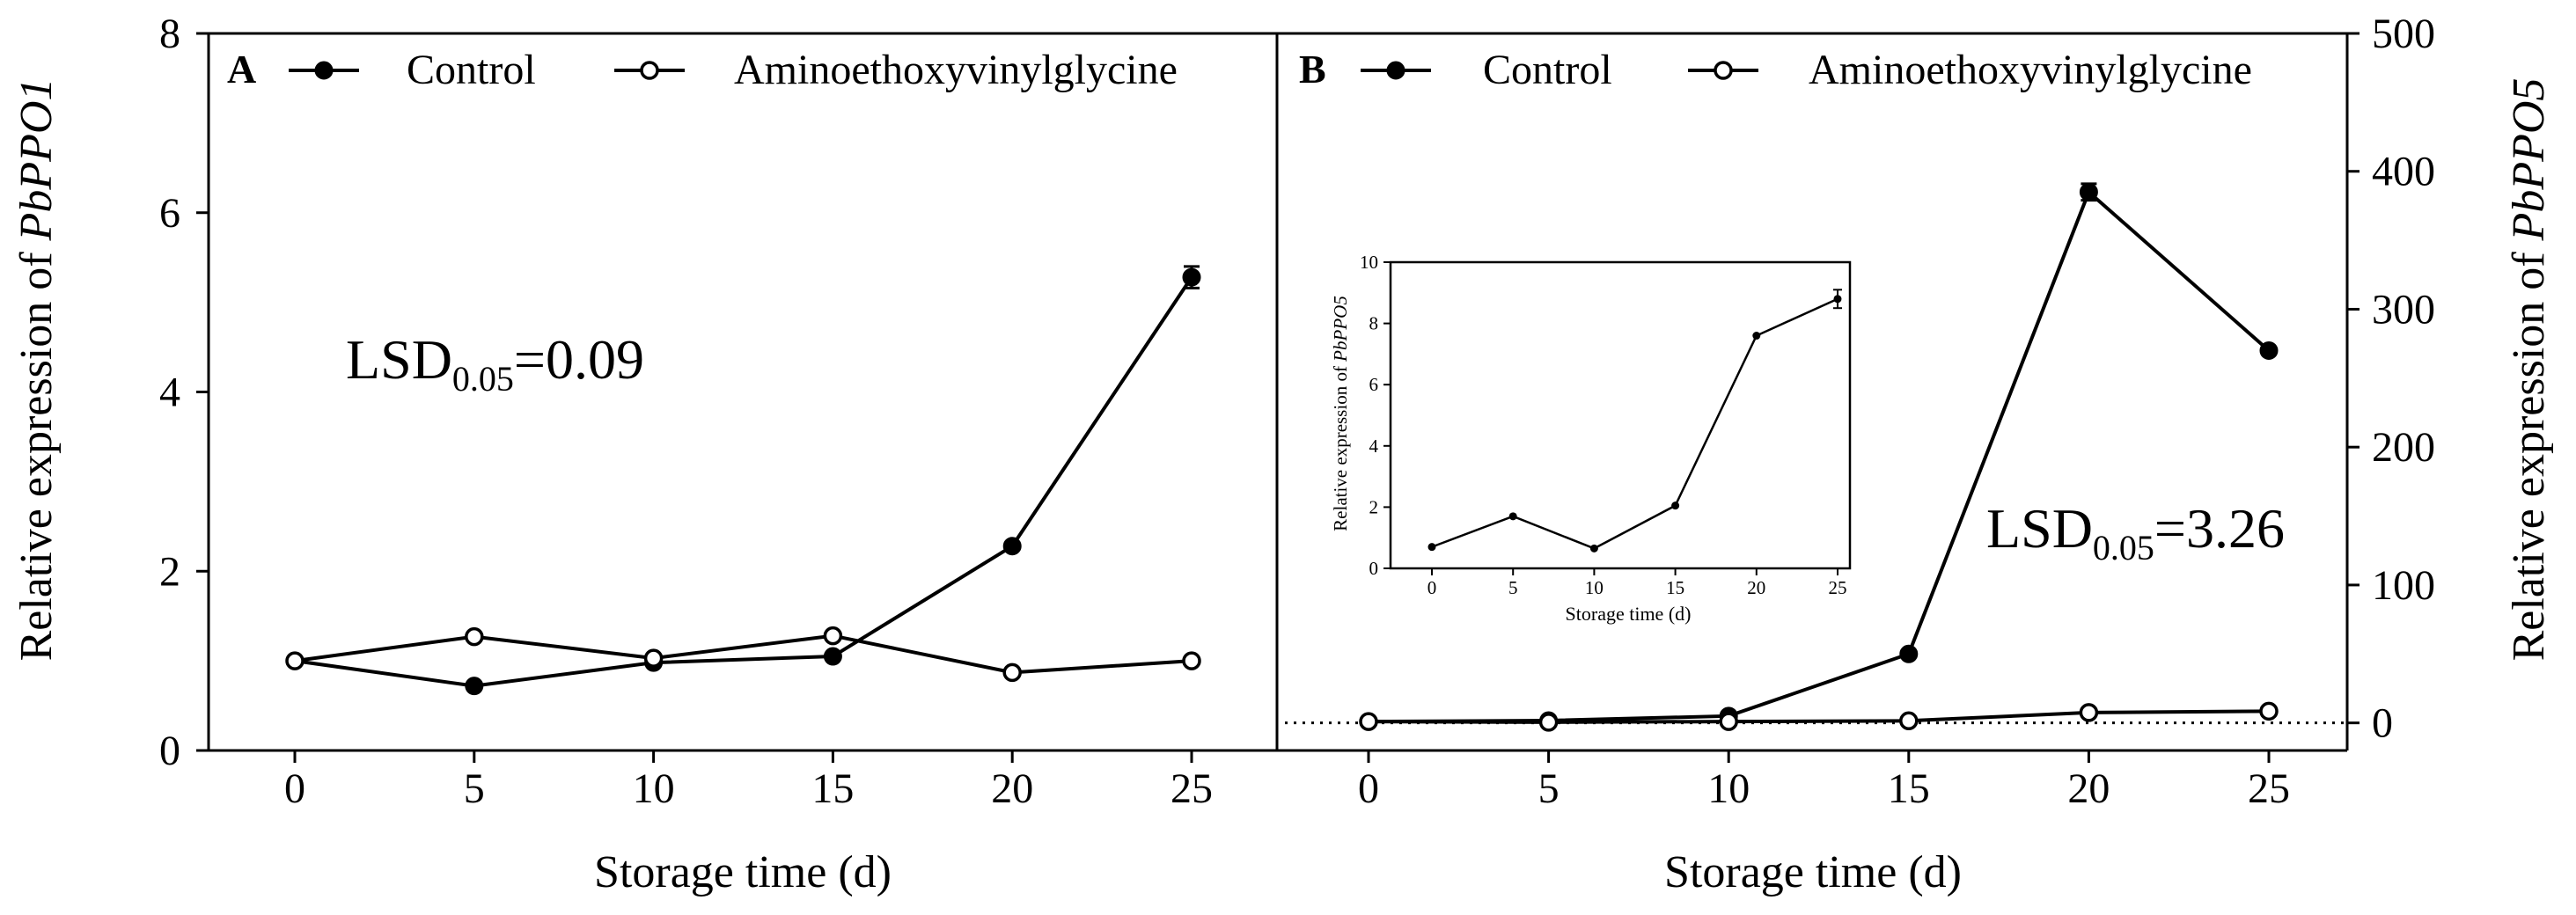 This screenshot has width=2576, height=915. What do you see at coordinates (579, 359) in the screenshot?
I see `panel-a-lsd-value: =0.09` at bounding box center [579, 359].